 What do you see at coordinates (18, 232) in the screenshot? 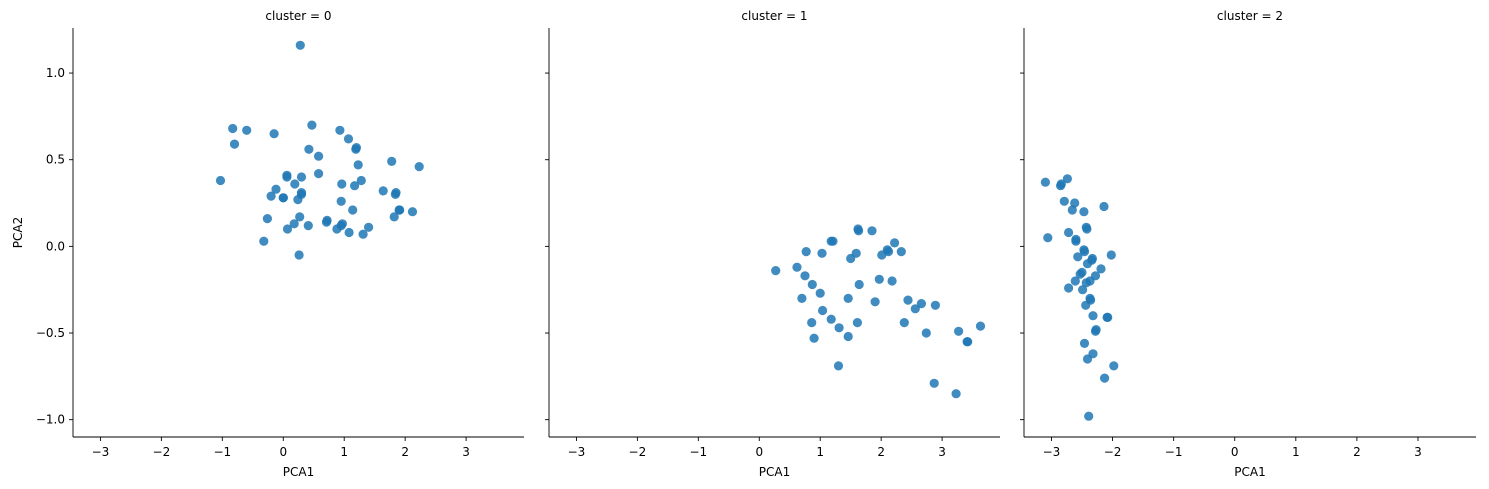
I see `y-axis-label: PCA2` at bounding box center [18, 232].